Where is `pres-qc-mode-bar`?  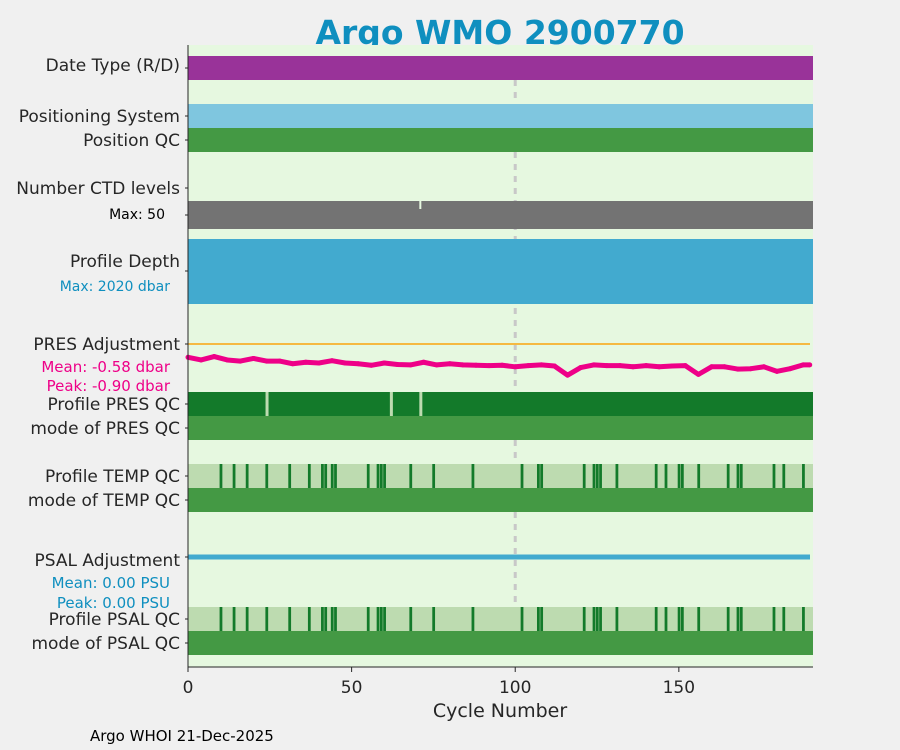 pres-qc-mode-bar is located at coordinates (500, 428).